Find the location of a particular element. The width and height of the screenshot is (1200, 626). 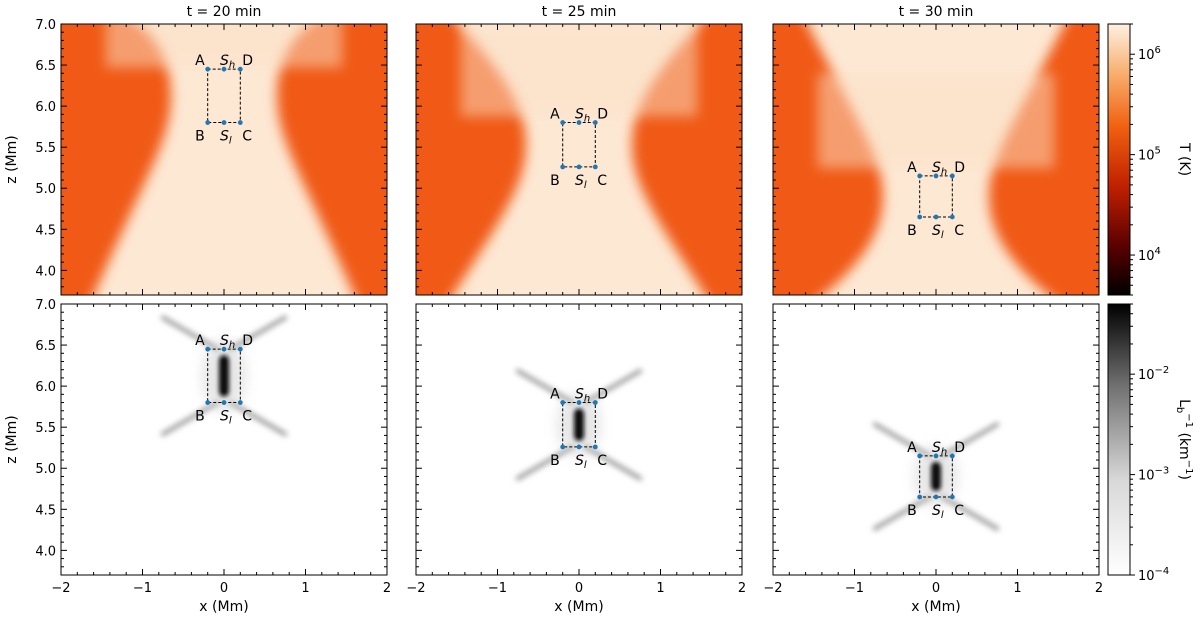

hot-wings is located at coordinates (224, 159).